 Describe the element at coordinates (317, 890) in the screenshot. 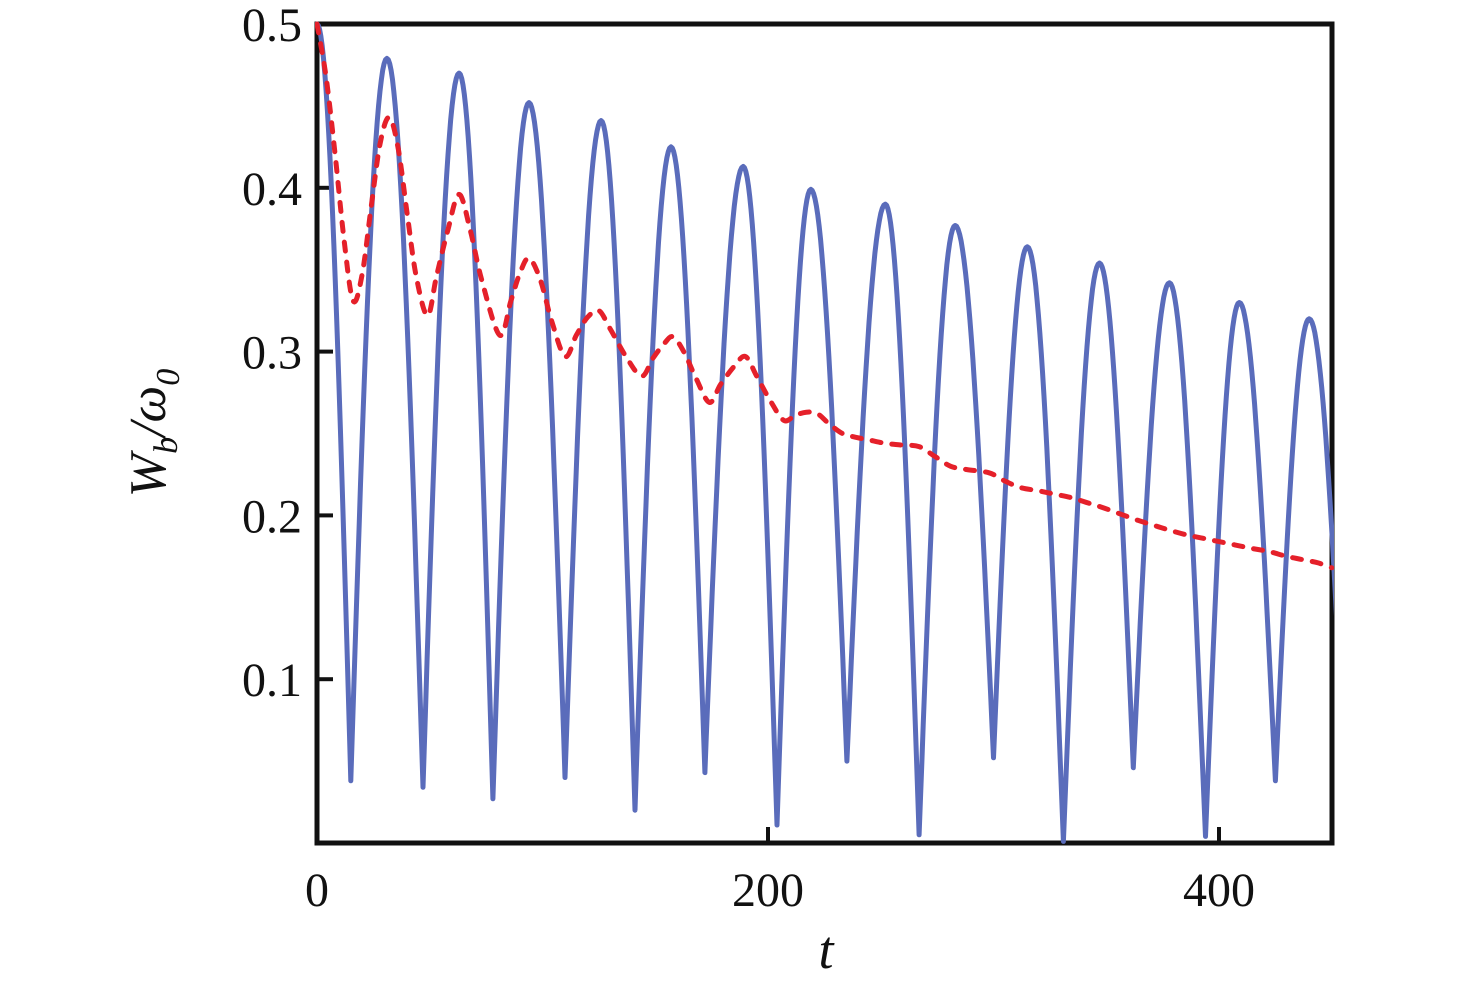

I see `x-tick-label: 0` at that location.